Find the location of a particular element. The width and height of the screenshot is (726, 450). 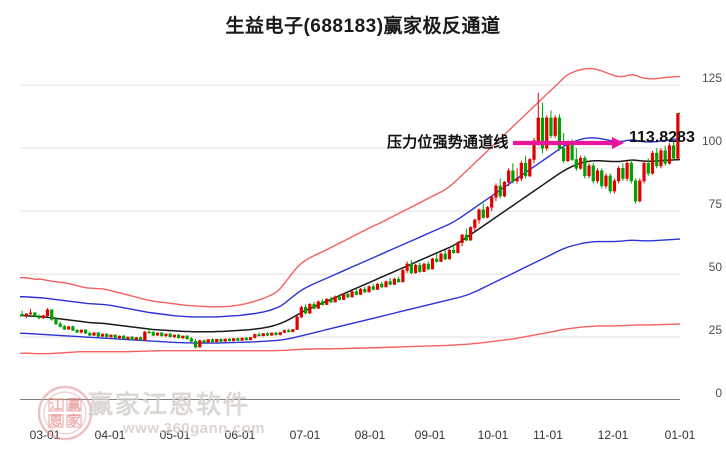

x-axis-tick-label: 08-01 is located at coordinates (370, 435).